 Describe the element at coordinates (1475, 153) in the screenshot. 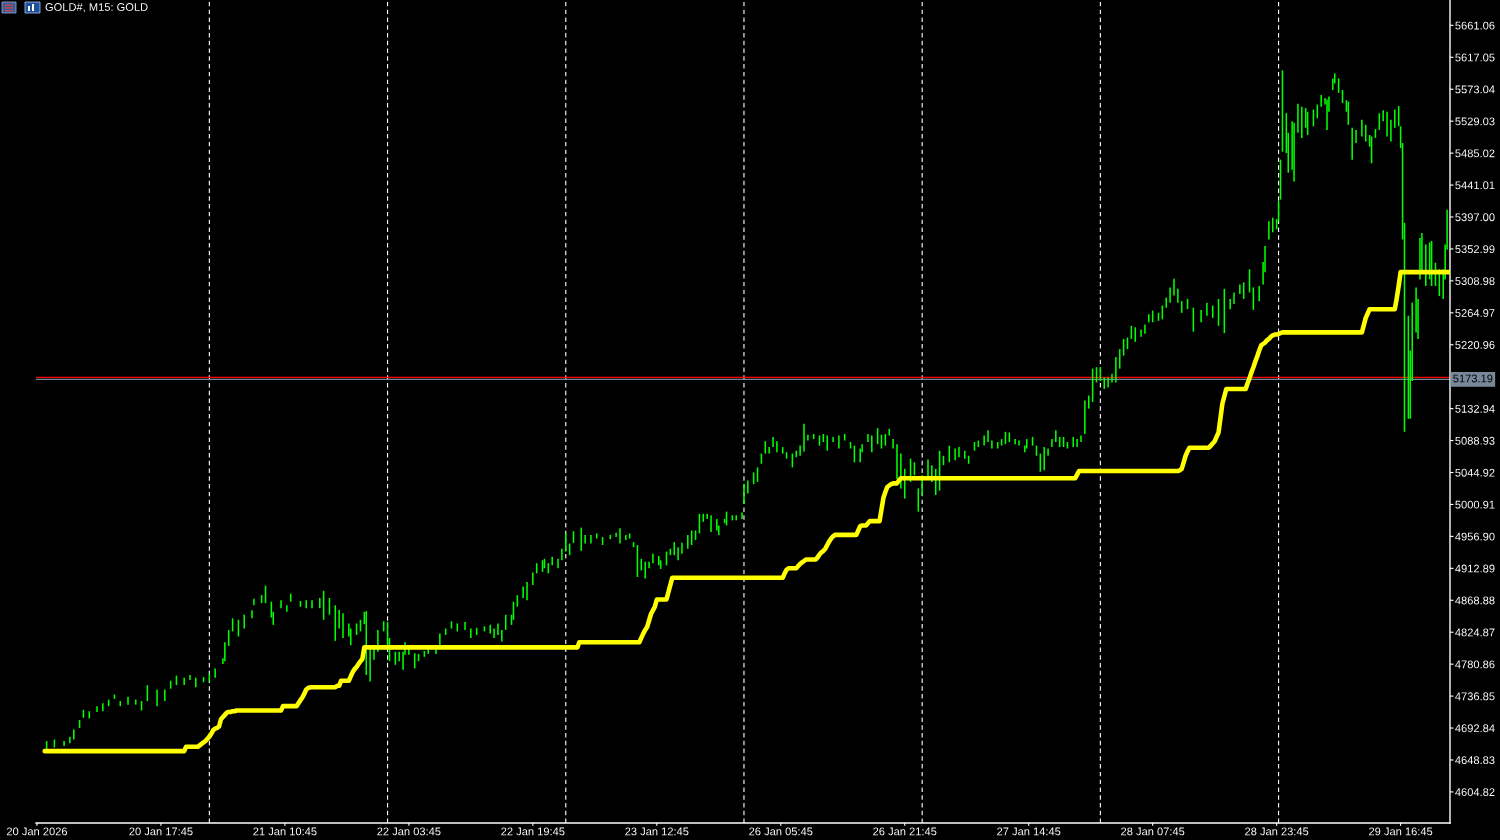

I see `y-tick-label: 5485.02` at that location.